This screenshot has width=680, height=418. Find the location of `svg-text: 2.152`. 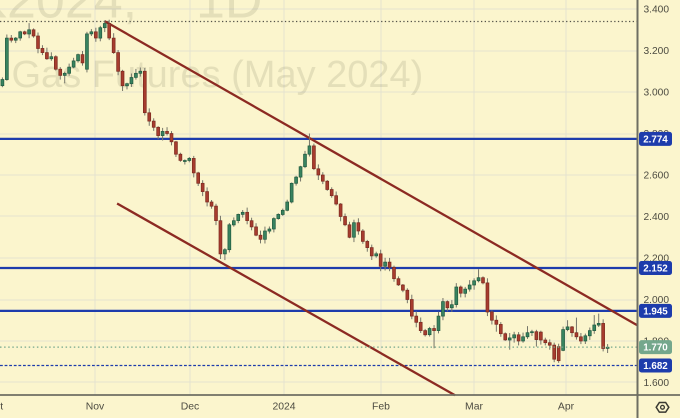

svg-text: 2.152 is located at coordinates (655, 269).